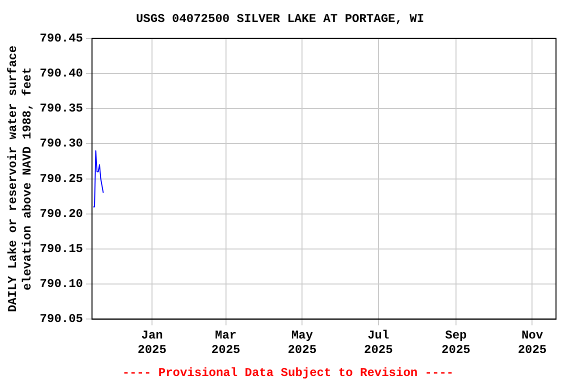  I want to click on y-tick-label: 790.25, so click(62, 179).